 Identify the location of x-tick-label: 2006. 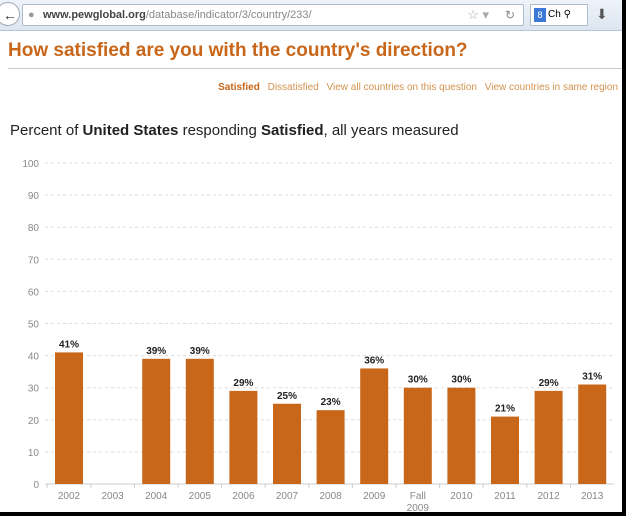
(243, 496).